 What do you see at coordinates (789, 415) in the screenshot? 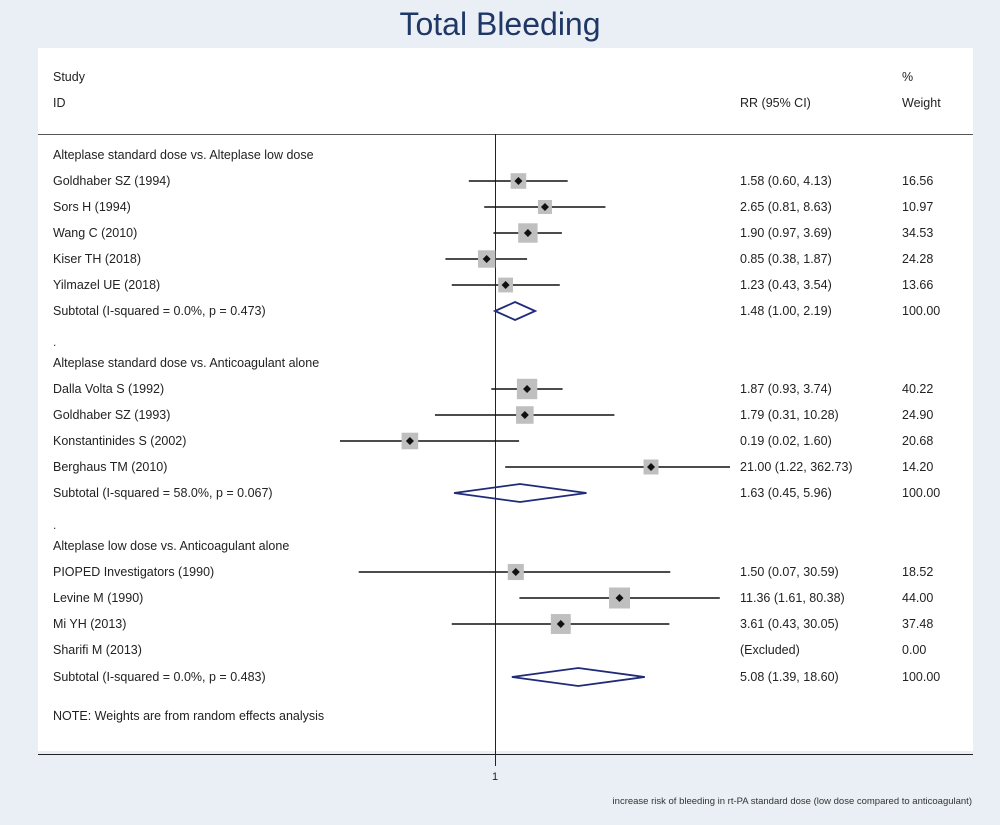
I see `study-estimate: 1.79 (0.31, 10.28)` at bounding box center [789, 415].